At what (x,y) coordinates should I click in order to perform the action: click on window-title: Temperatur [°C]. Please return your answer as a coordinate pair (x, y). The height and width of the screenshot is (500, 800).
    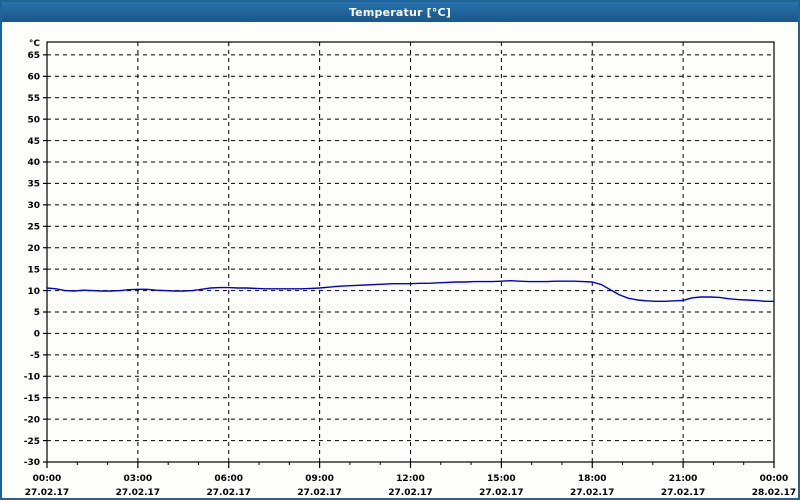
    Looking at the image, I should click on (400, 12).